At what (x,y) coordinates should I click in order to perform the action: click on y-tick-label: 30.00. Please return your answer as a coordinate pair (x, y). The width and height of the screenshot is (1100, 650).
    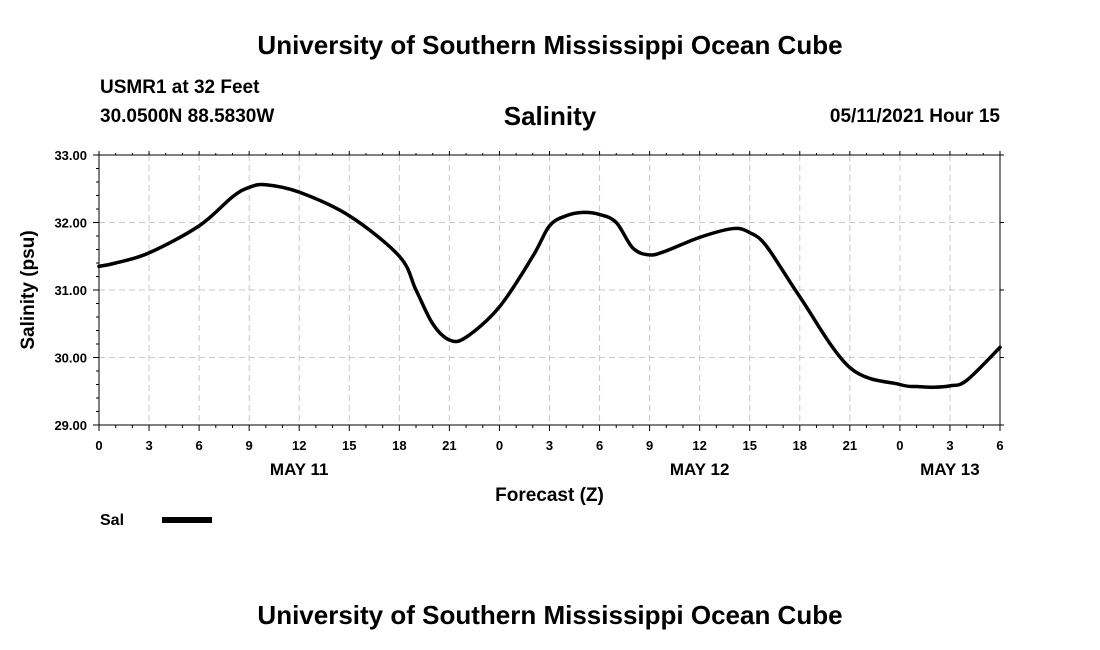
    Looking at the image, I should click on (70, 358).